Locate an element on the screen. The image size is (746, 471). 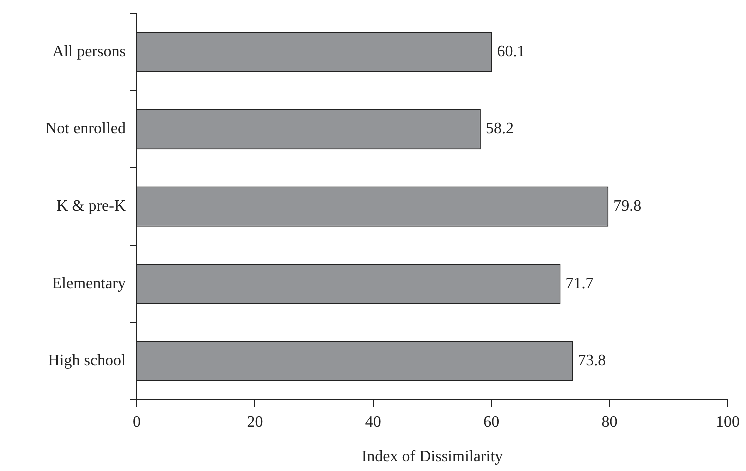
x-tick-label: 0 is located at coordinates (137, 422).